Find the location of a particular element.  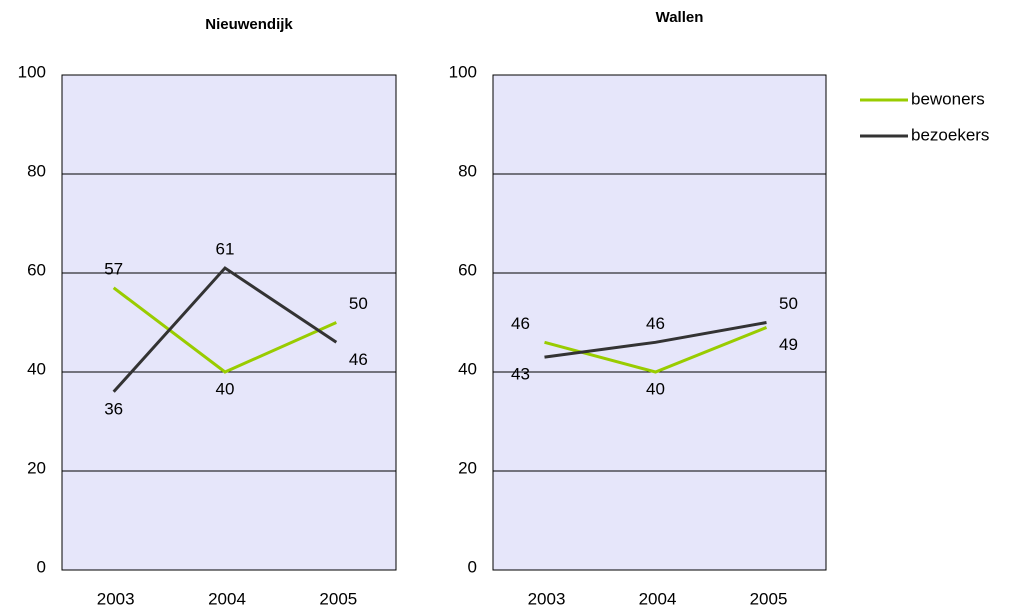

legend-label: bezoekers is located at coordinates (950, 134).